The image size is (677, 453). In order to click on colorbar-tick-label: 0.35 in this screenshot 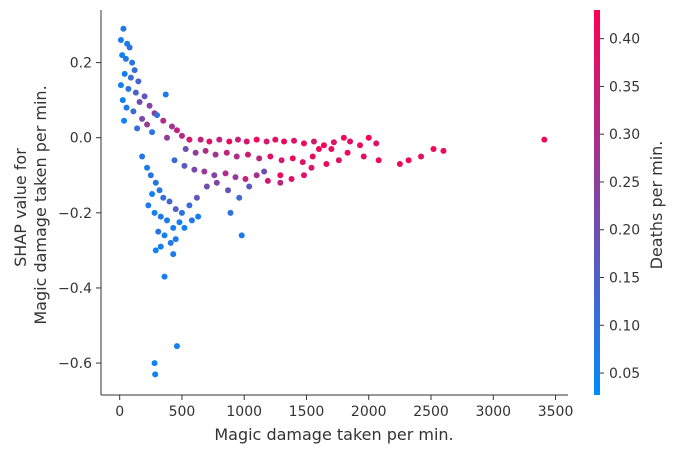, I will do `click(624, 87)`.